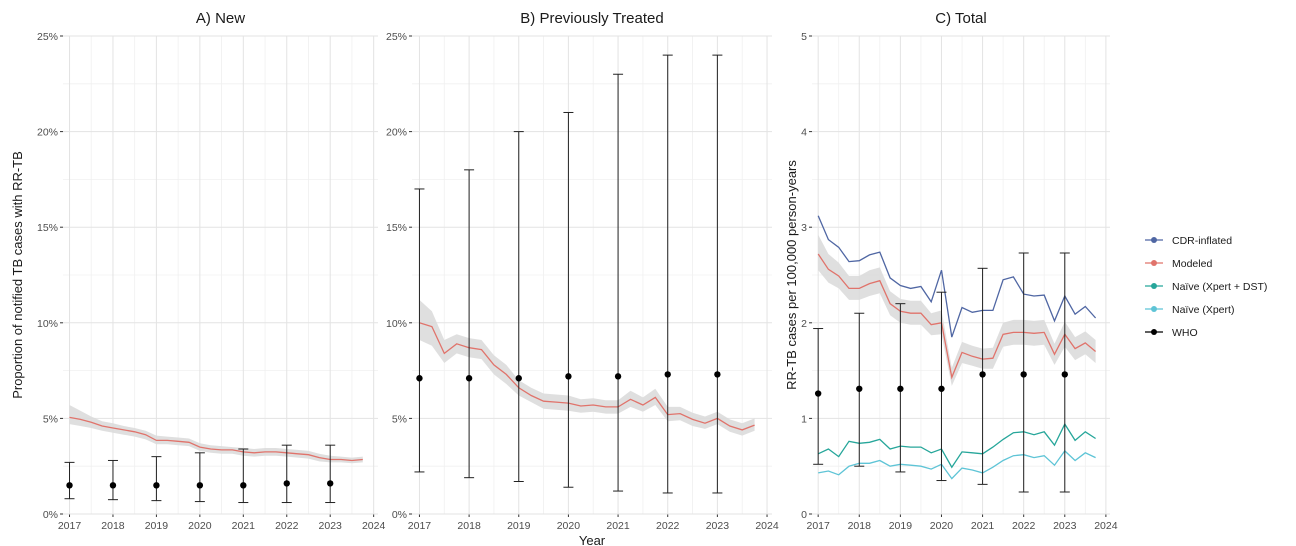 This screenshot has width=1296, height=546. Describe the element at coordinates (804, 419) in the screenshot. I see `y-tick-label: 1` at that location.